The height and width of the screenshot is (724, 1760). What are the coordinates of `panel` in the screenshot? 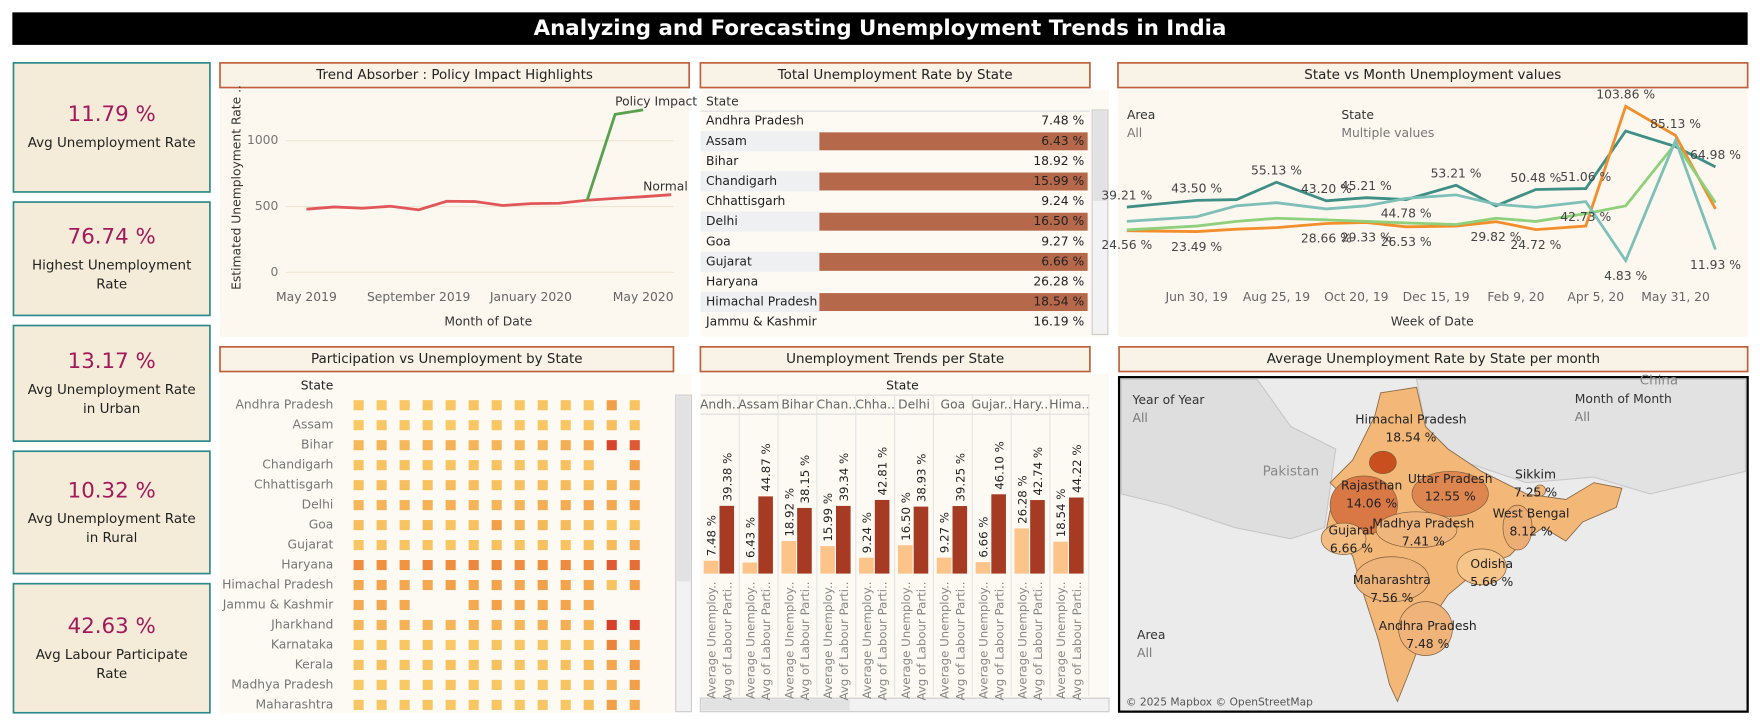 It's located at (1432, 213).